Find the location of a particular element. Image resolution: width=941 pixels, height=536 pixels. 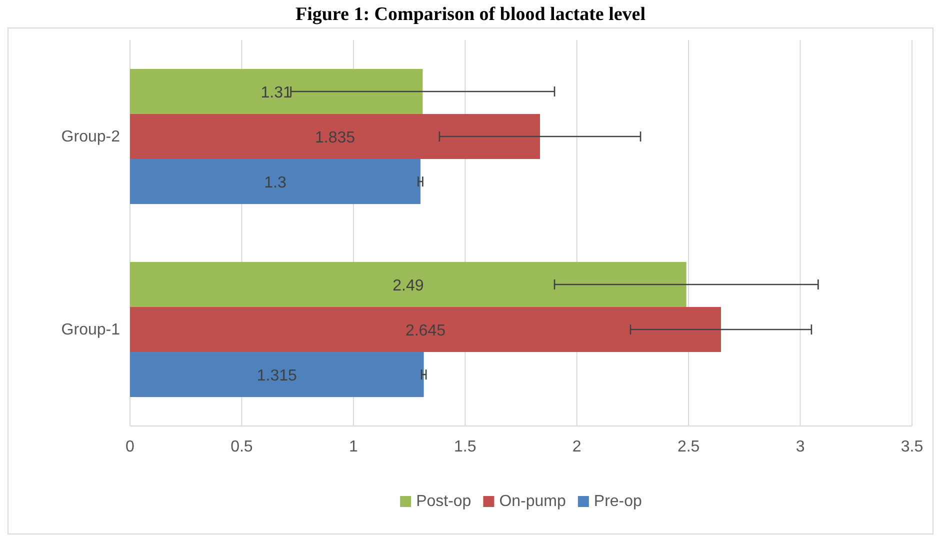

y-tick-label: Group-1 is located at coordinates (90, 330).